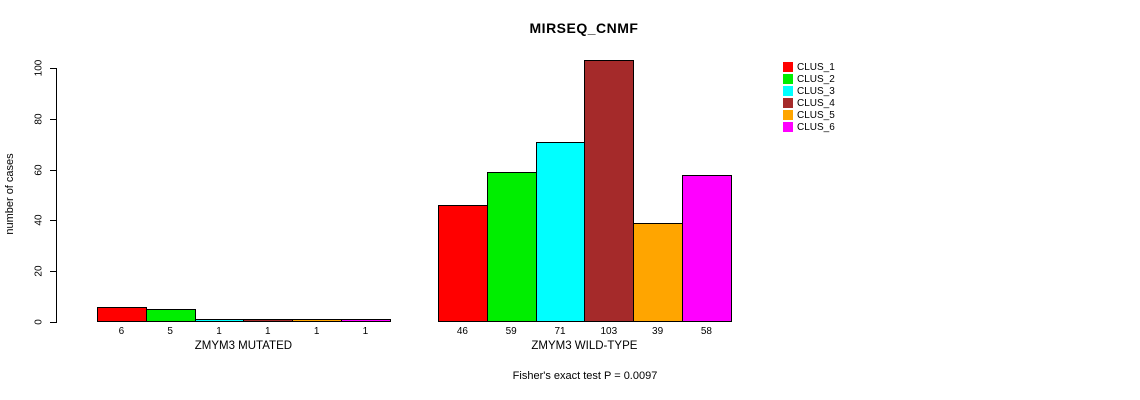 The height and width of the screenshot is (400, 1140). I want to click on legend-label: CLUS_1, so click(816, 67).